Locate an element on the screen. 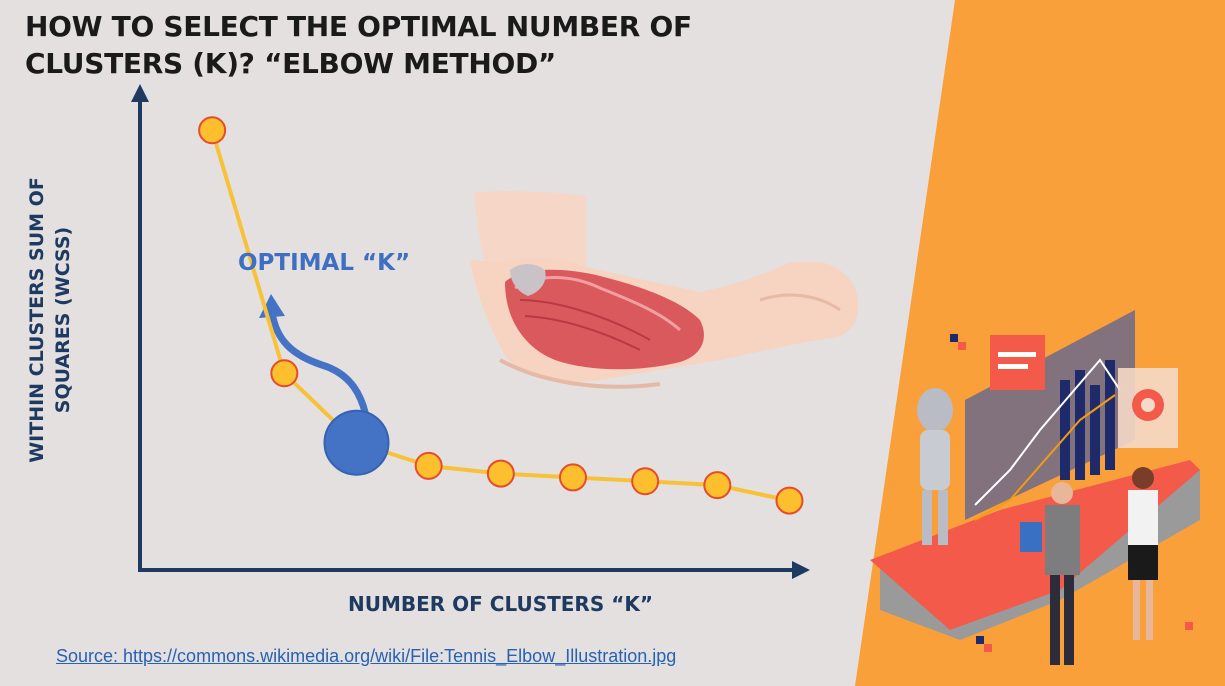  y-axis-label-line-2: SQUARES (WCSS) is located at coordinates (63, 320).